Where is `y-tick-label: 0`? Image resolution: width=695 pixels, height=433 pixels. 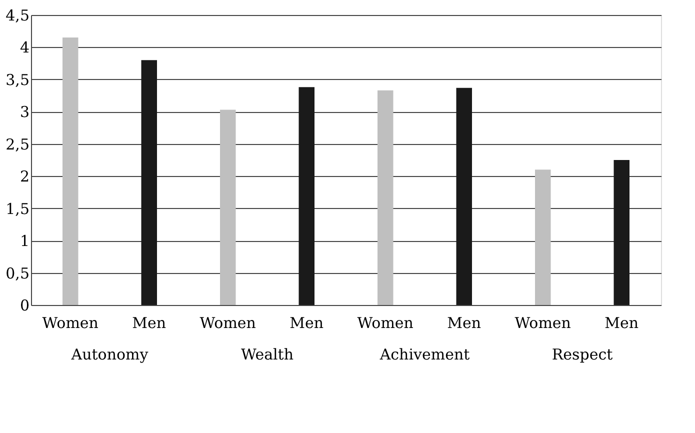
y-tick-label: 0 is located at coordinates (25, 305).